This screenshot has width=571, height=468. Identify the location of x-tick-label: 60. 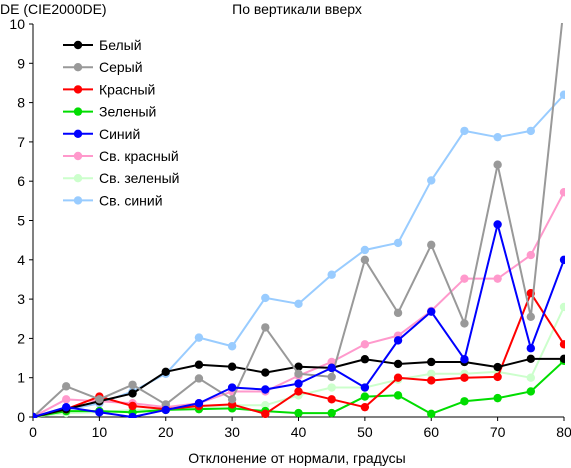
(431, 432).